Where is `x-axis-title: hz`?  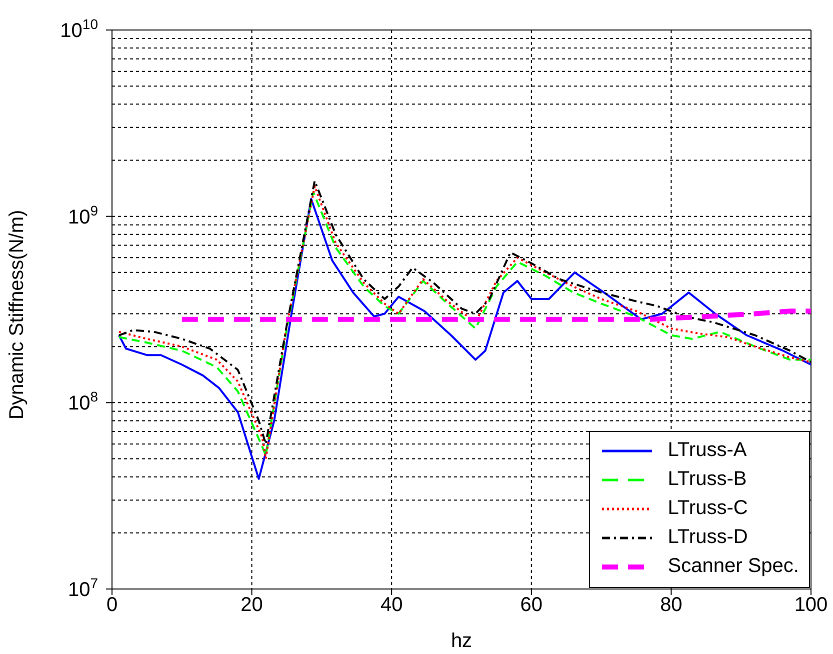
x-axis-title: hz is located at coordinates (461, 641).